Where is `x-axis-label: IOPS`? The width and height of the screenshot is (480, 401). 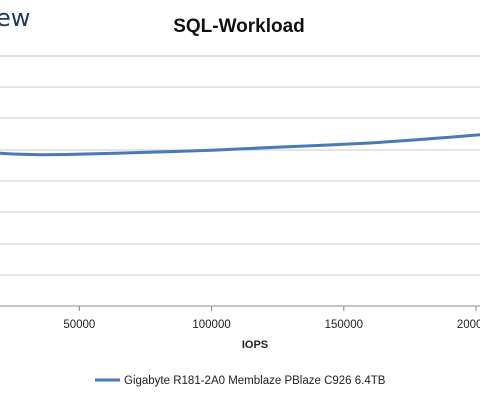 x-axis-label: IOPS is located at coordinates (255, 345).